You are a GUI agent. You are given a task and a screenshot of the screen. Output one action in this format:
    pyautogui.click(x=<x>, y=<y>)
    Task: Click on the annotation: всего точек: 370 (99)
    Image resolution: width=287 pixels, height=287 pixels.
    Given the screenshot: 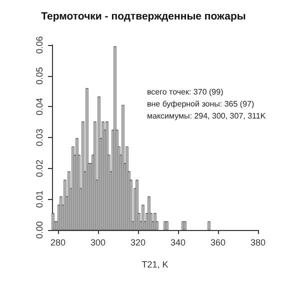 What is the action you would take?
    pyautogui.click(x=185, y=92)
    